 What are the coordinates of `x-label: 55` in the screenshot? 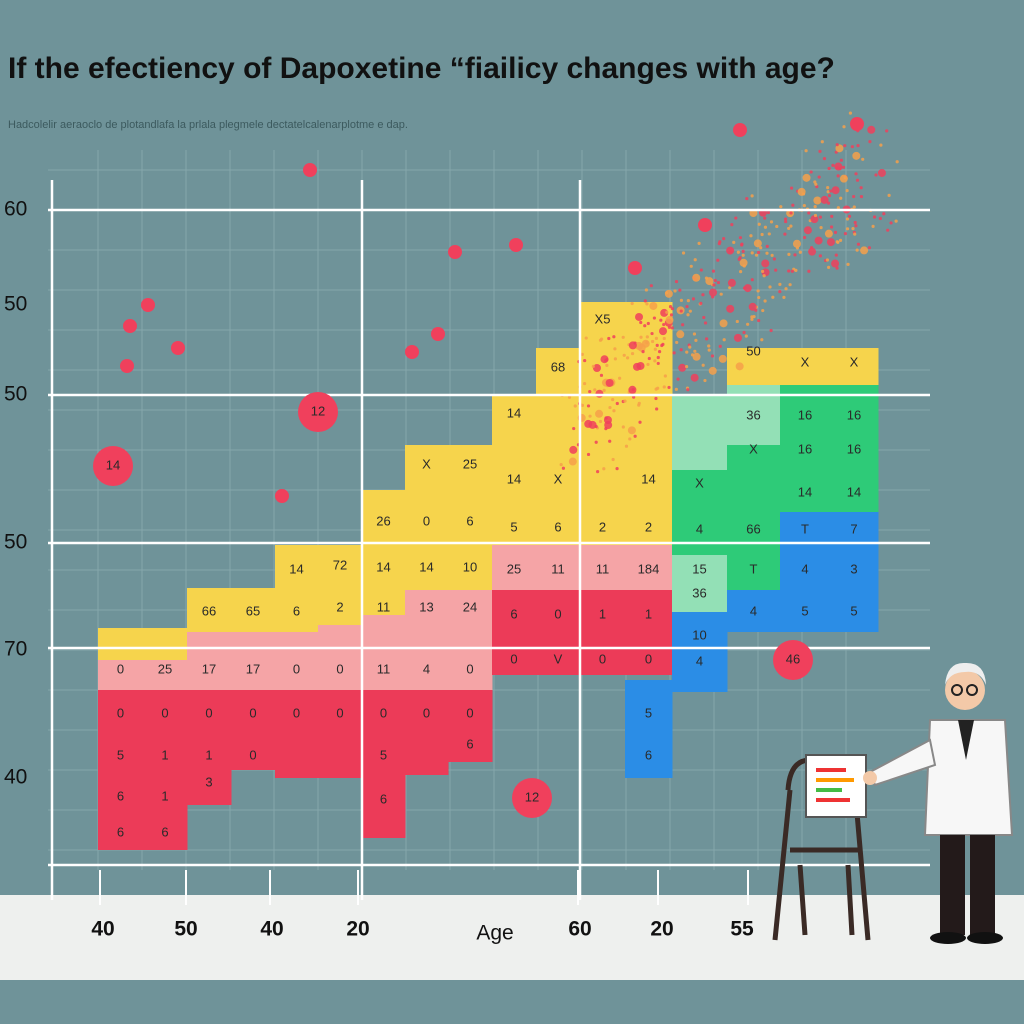 It's located at (742, 929).